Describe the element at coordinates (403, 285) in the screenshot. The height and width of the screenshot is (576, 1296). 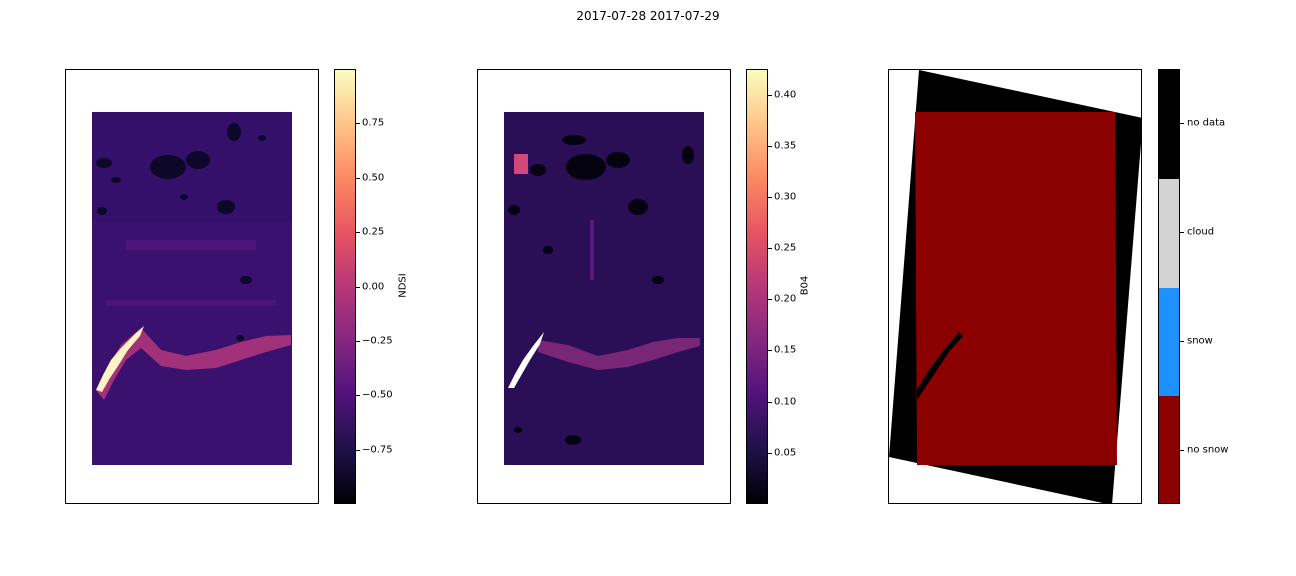
I see `ndsi-colorbar-label: NDSI` at that location.